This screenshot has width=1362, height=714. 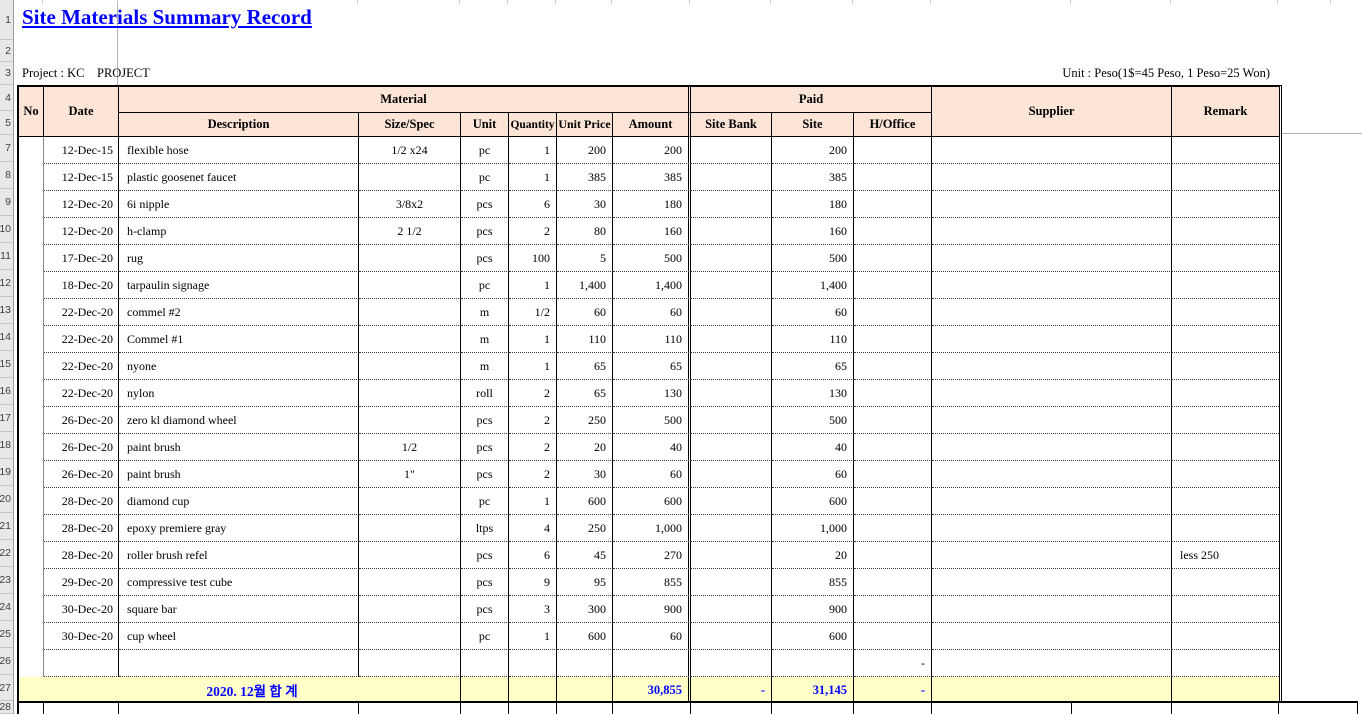 I want to click on cell-no-row12, so click(x=31, y=447).